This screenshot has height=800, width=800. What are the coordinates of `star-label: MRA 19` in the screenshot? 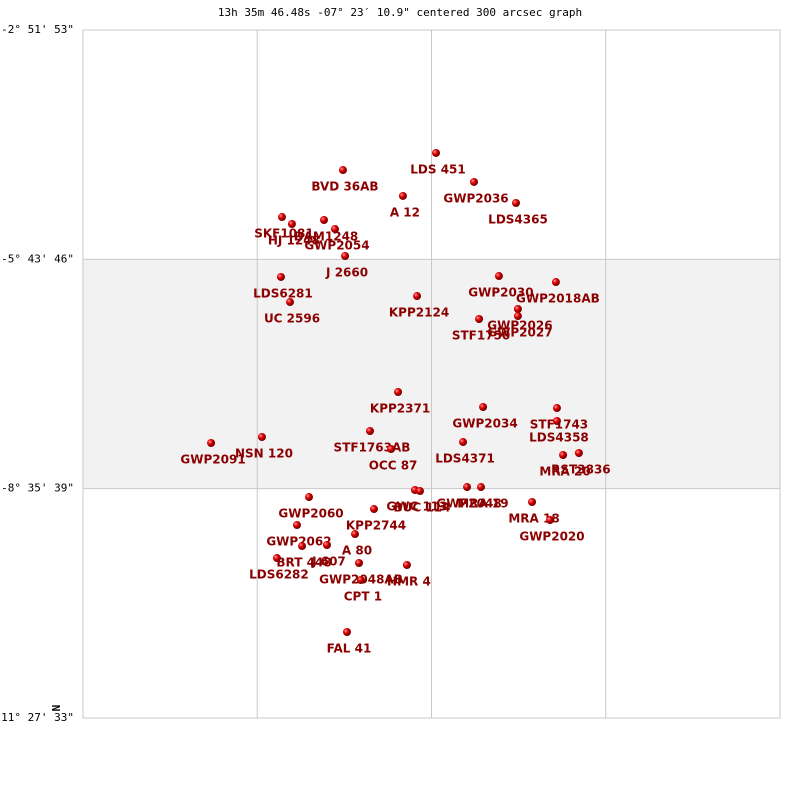 It's located at (482, 504).